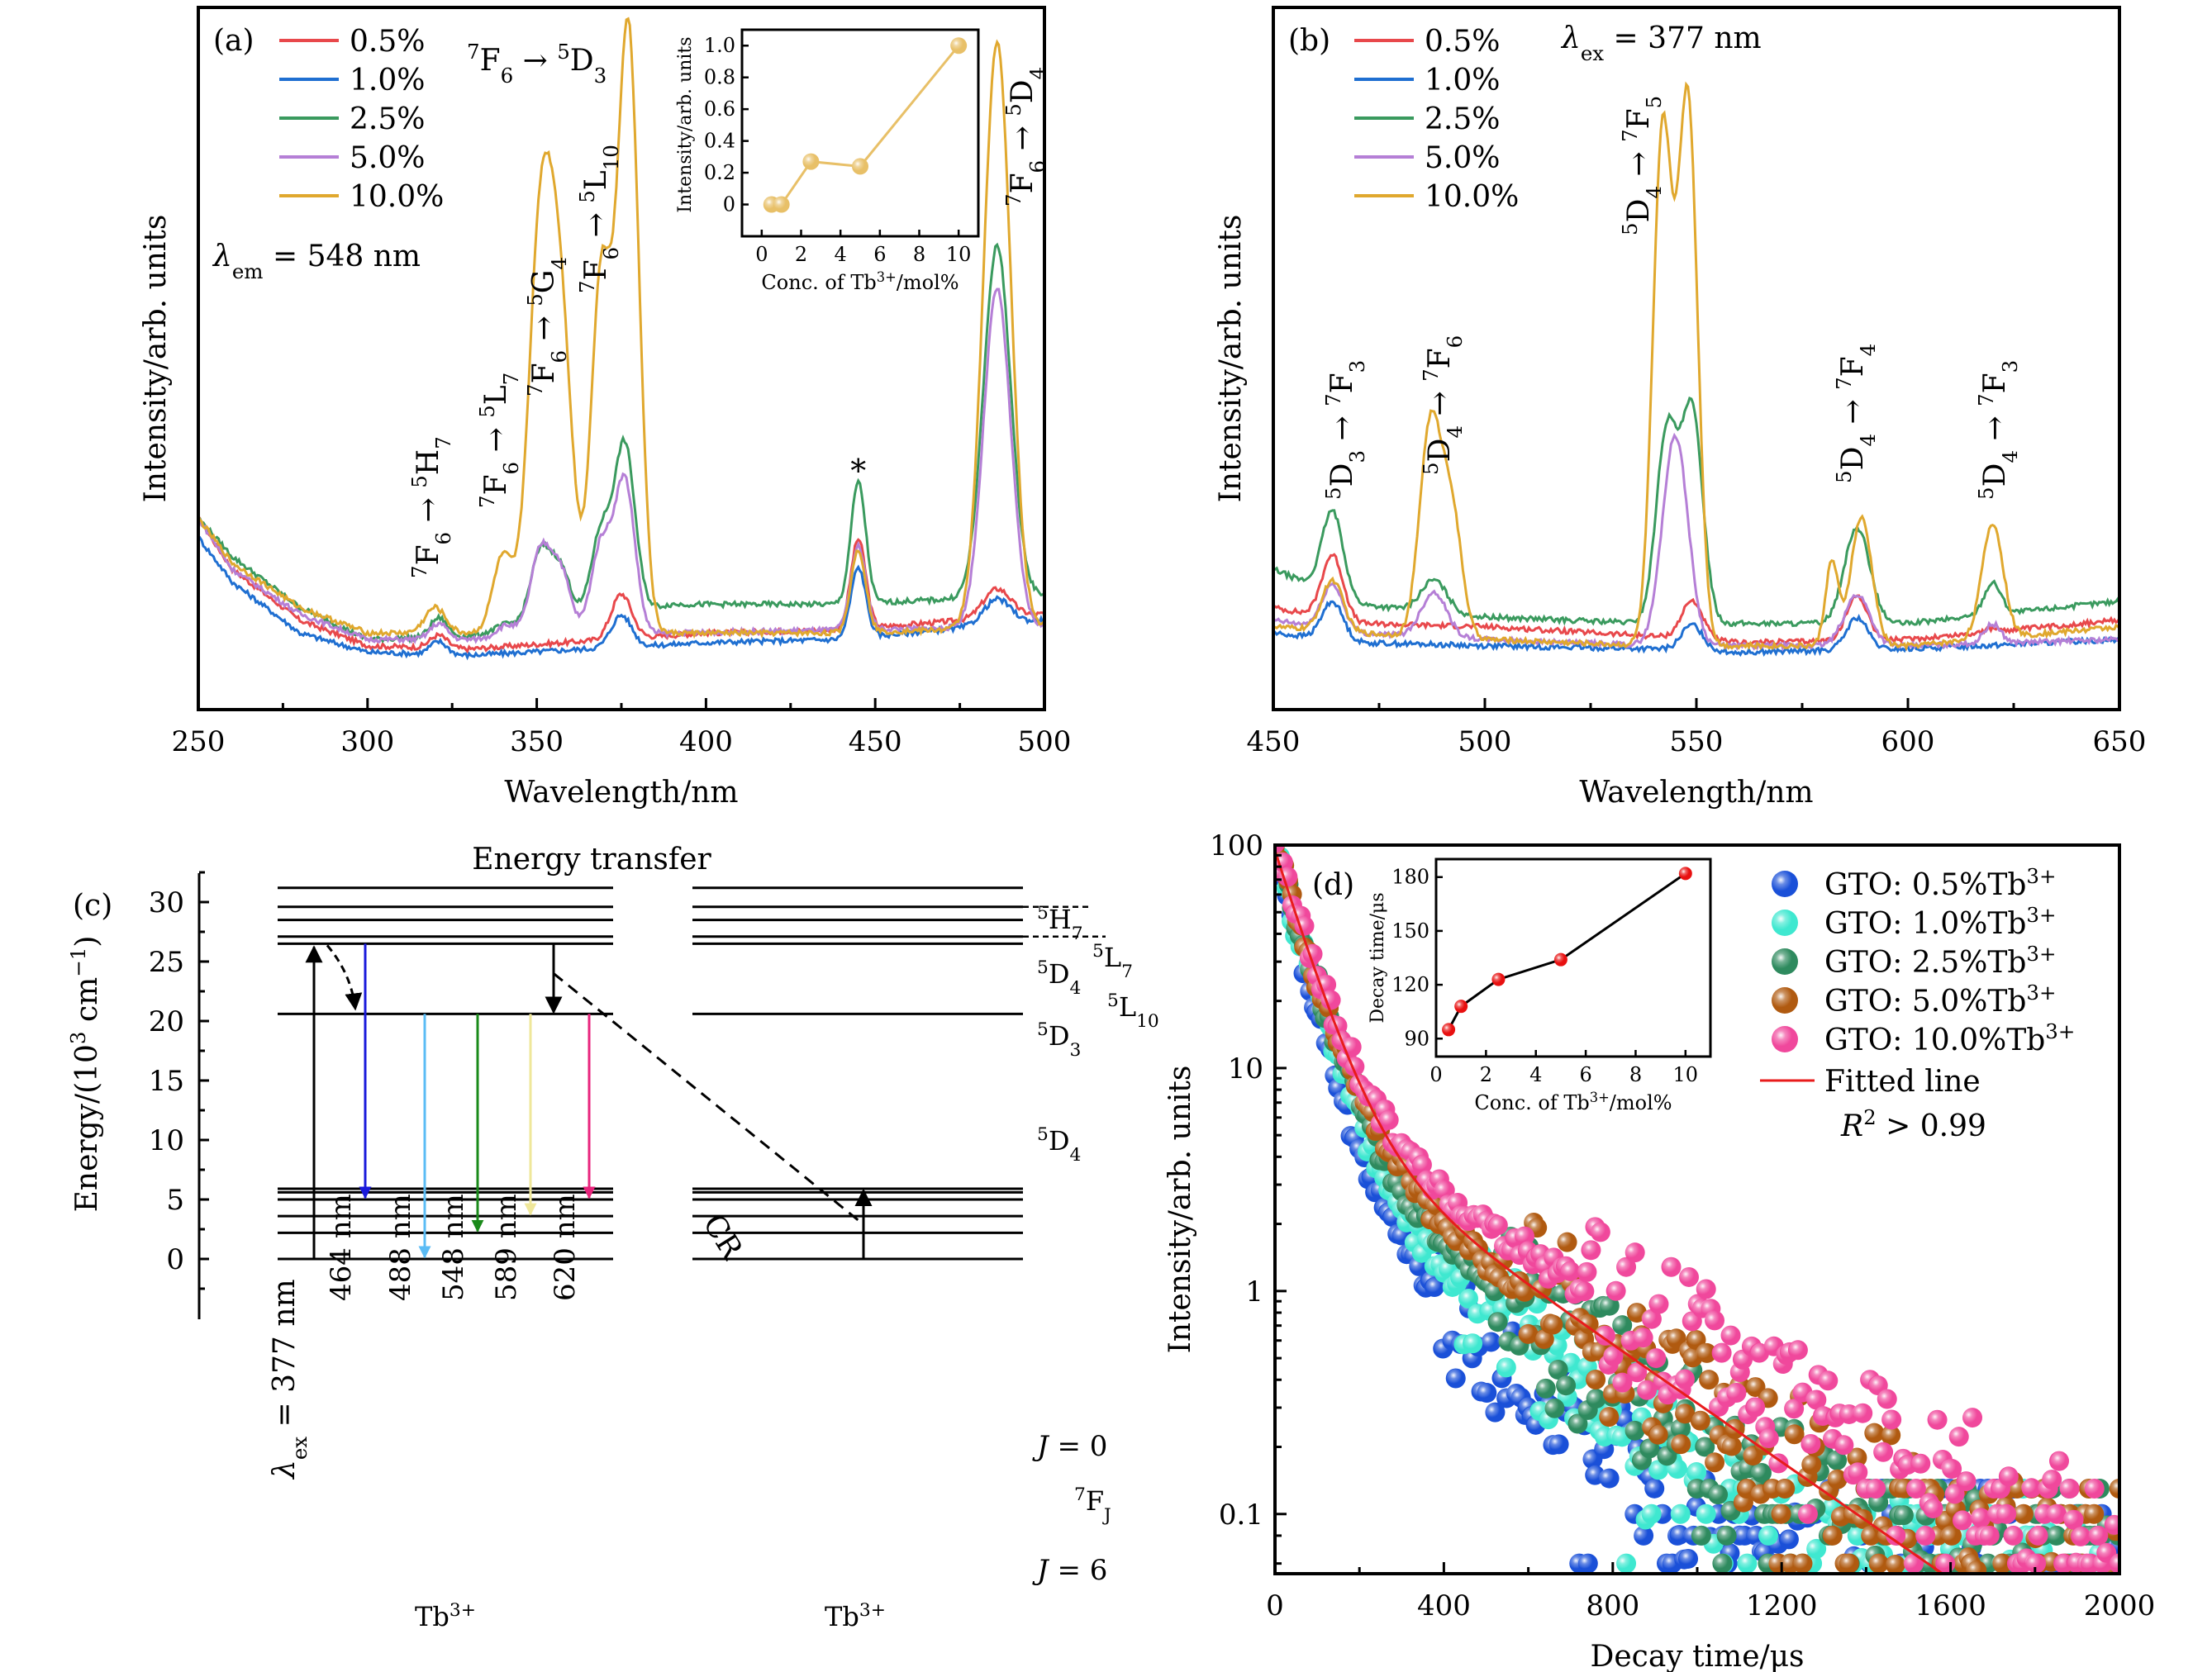  I want to click on diagram-title: Energy transfer, so click(591, 860).